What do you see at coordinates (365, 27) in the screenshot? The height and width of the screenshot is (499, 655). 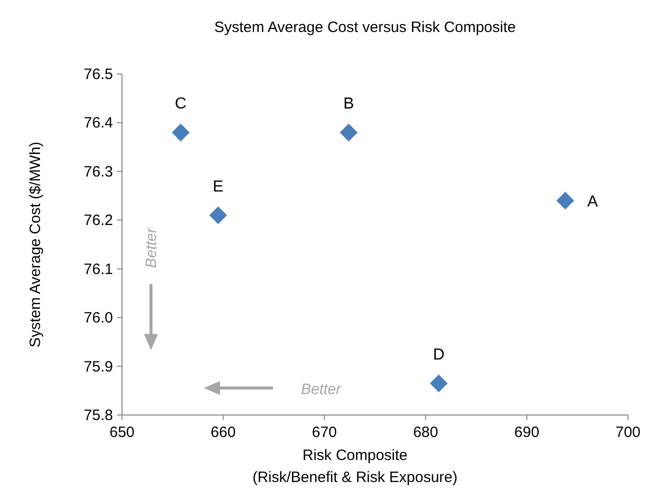 I see `chart-title: System Average Cost versus Risk Composite` at bounding box center [365, 27].